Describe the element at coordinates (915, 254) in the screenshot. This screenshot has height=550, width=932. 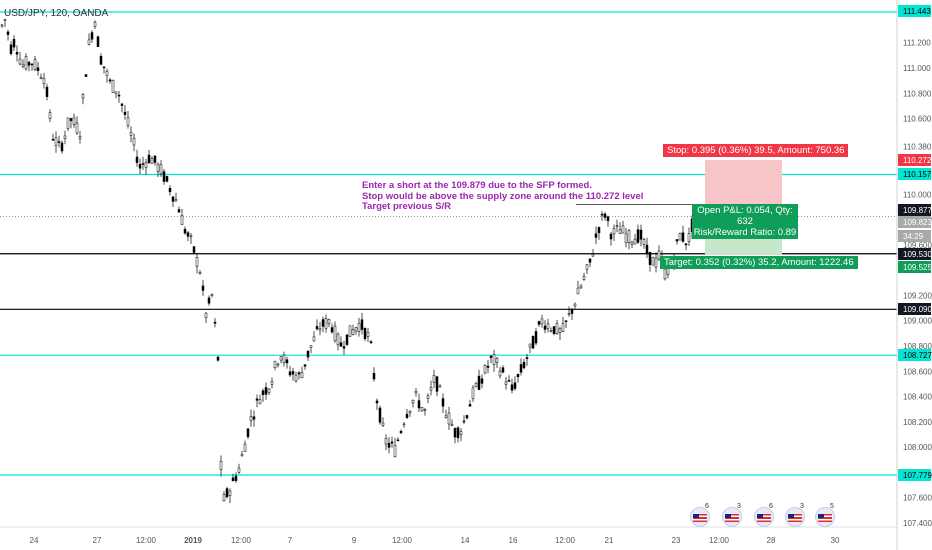
I see `price-tag: 109.530` at that location.